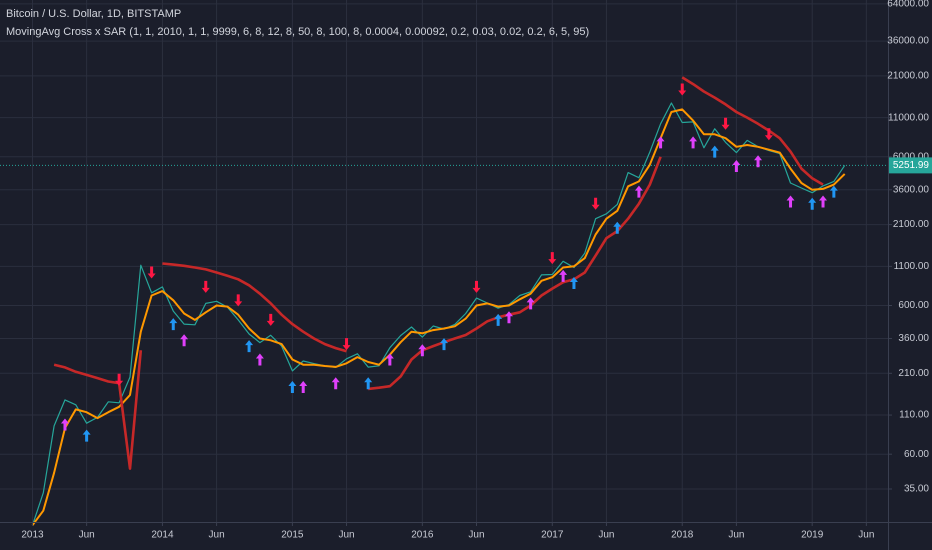  Describe the element at coordinates (812, 535) in the screenshot. I see `x-tick-label: 2019` at that location.